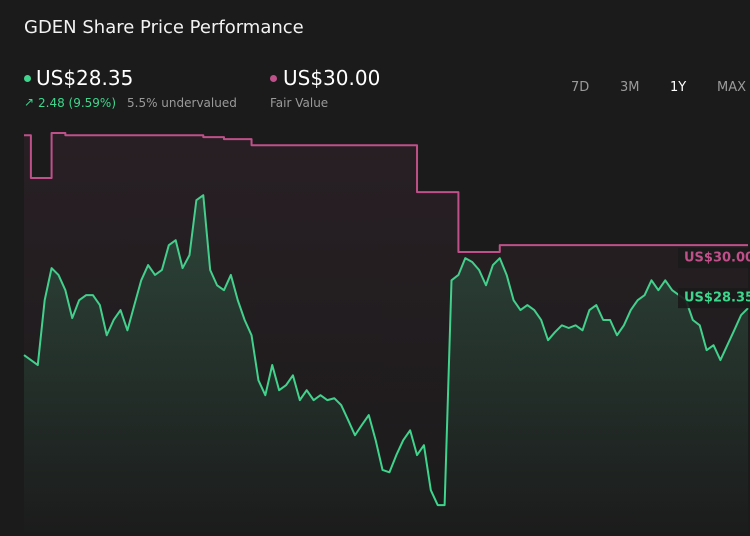 Image resolution: width=750 pixels, height=536 pixels. I want to click on fair-value: US$30.00, so click(332, 78).